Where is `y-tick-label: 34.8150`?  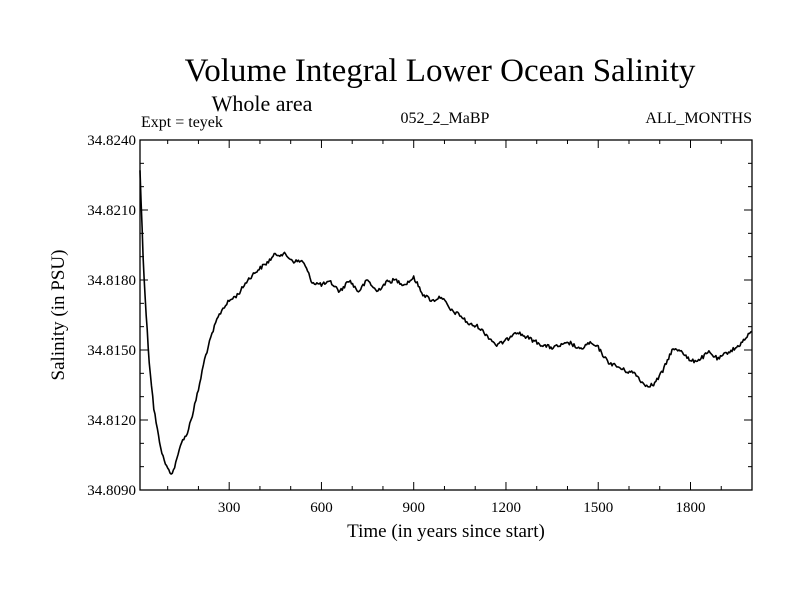 y-tick-label: 34.8150 is located at coordinates (111, 351).